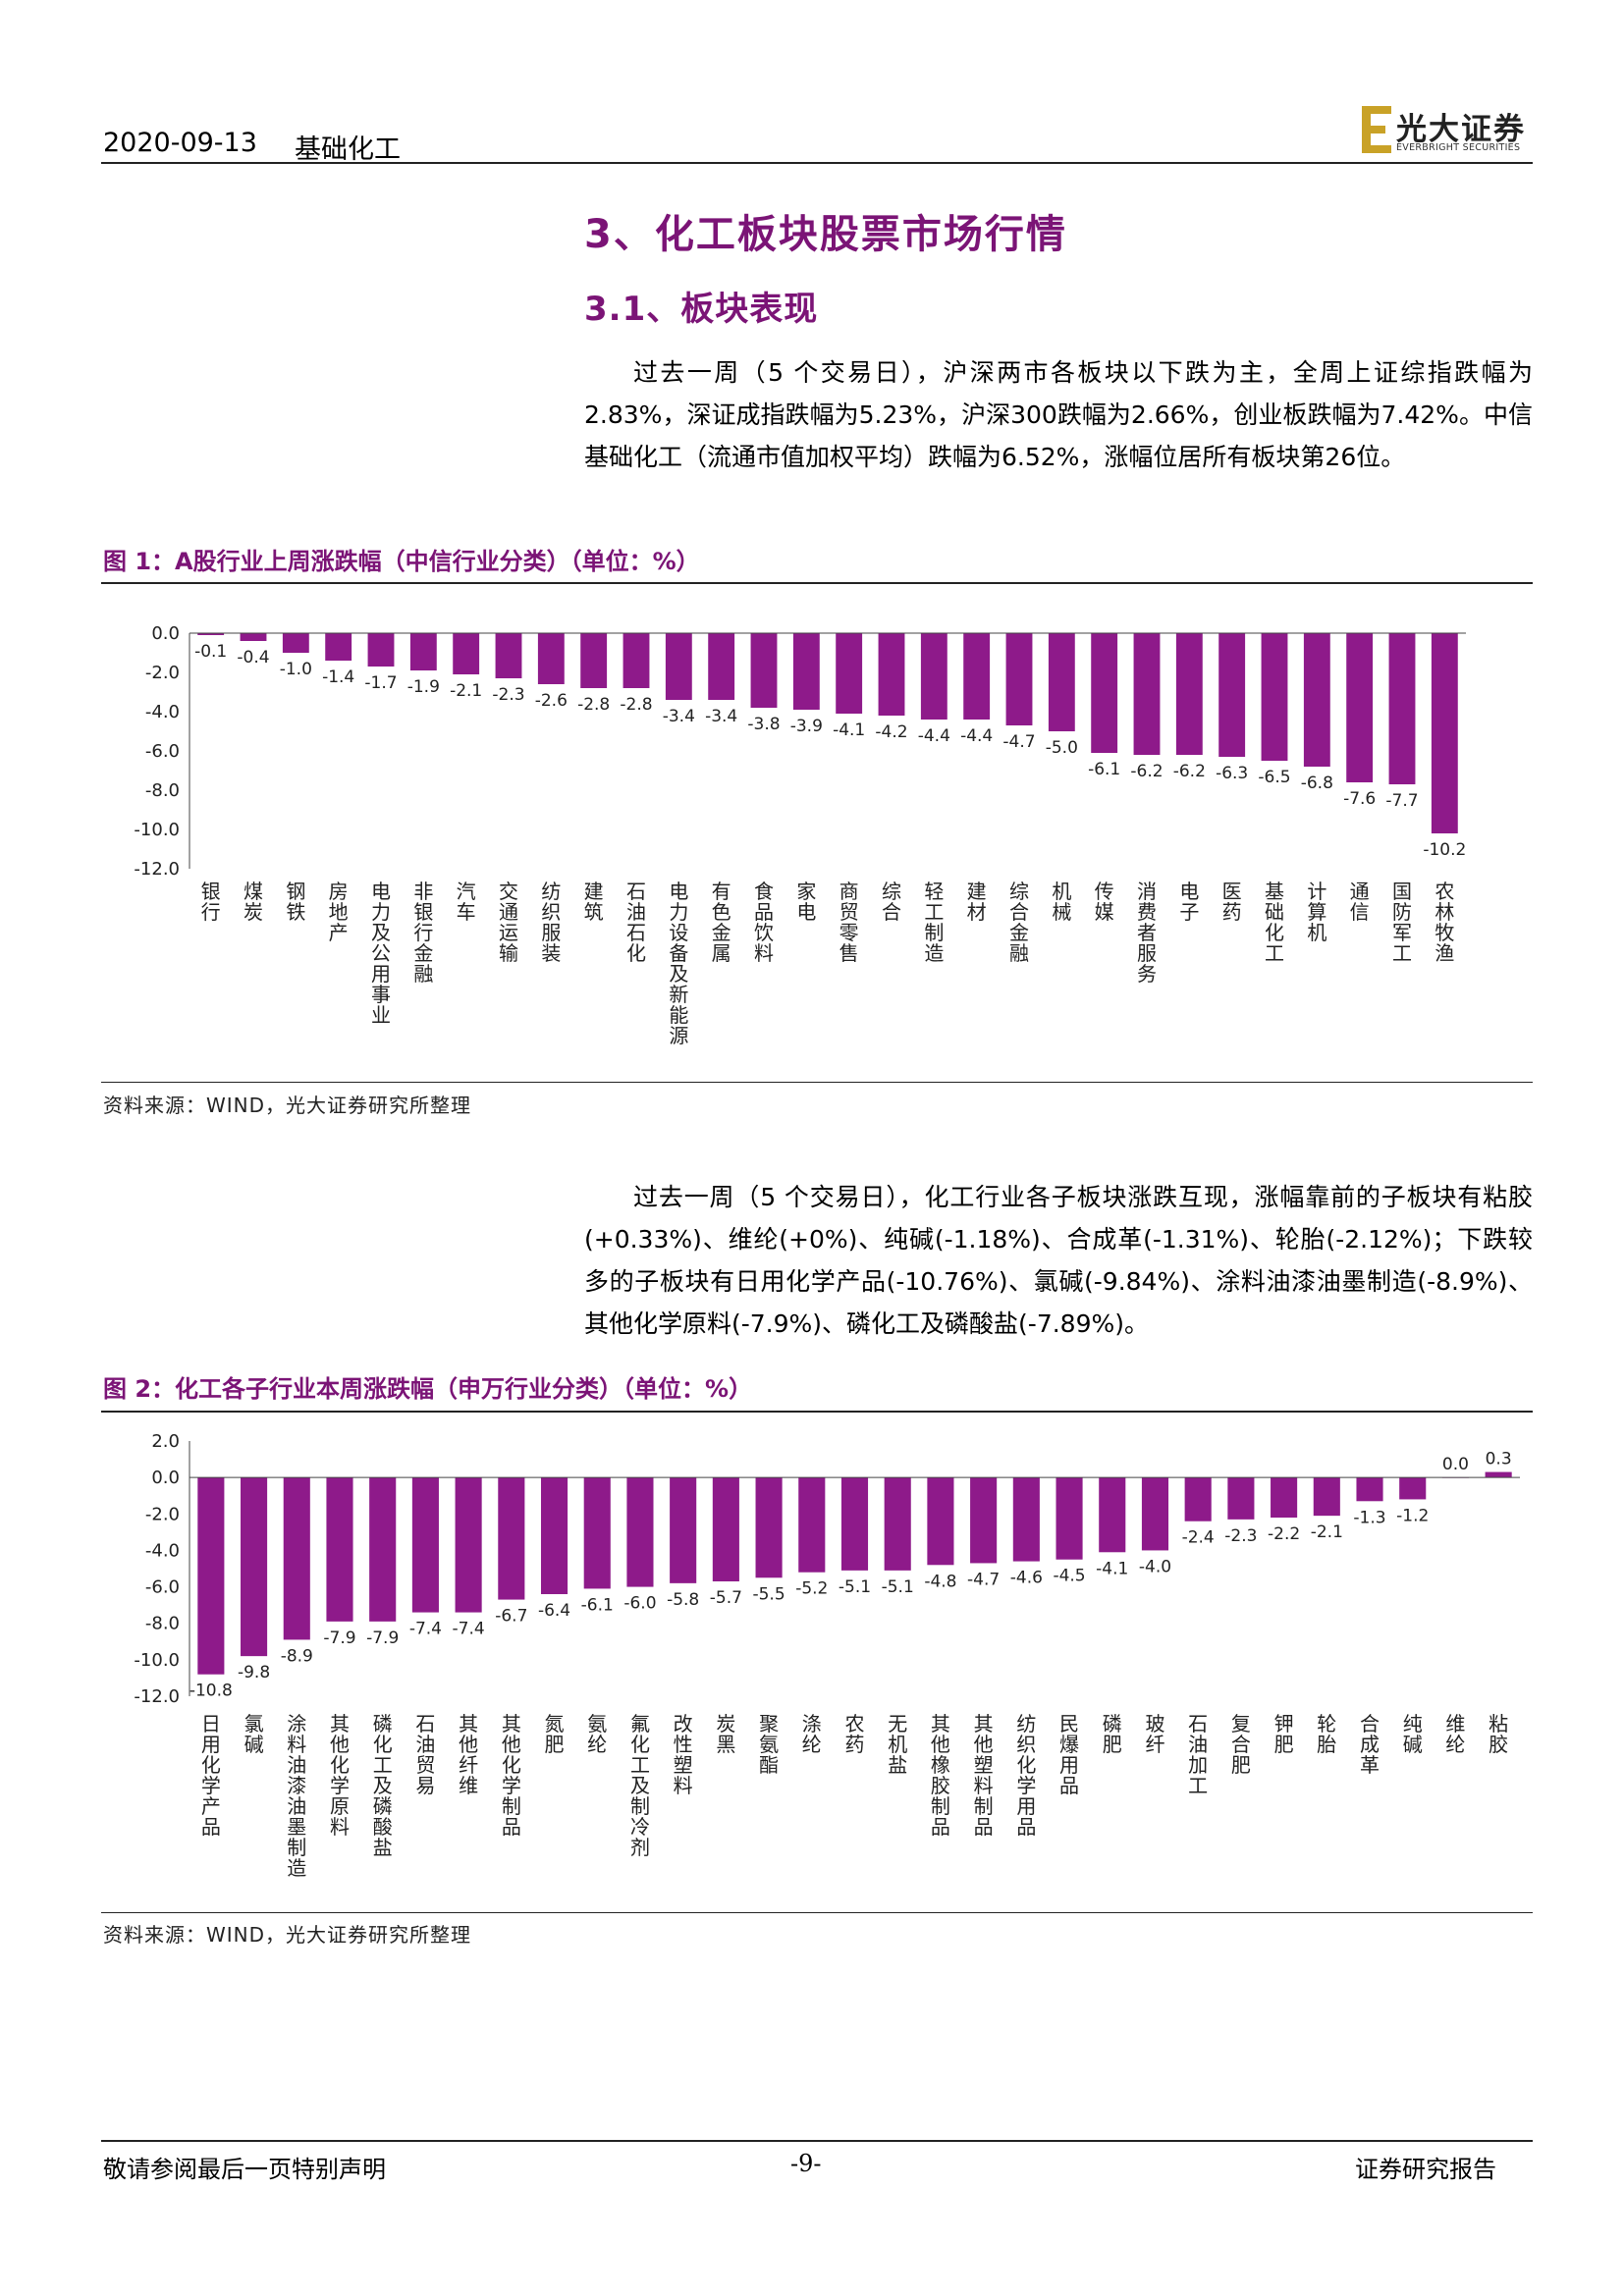 Image resolution: width=1624 pixels, height=2296 pixels. Describe the element at coordinates (1360, 902) in the screenshot. I see `chart0-category-label: 通信` at that location.